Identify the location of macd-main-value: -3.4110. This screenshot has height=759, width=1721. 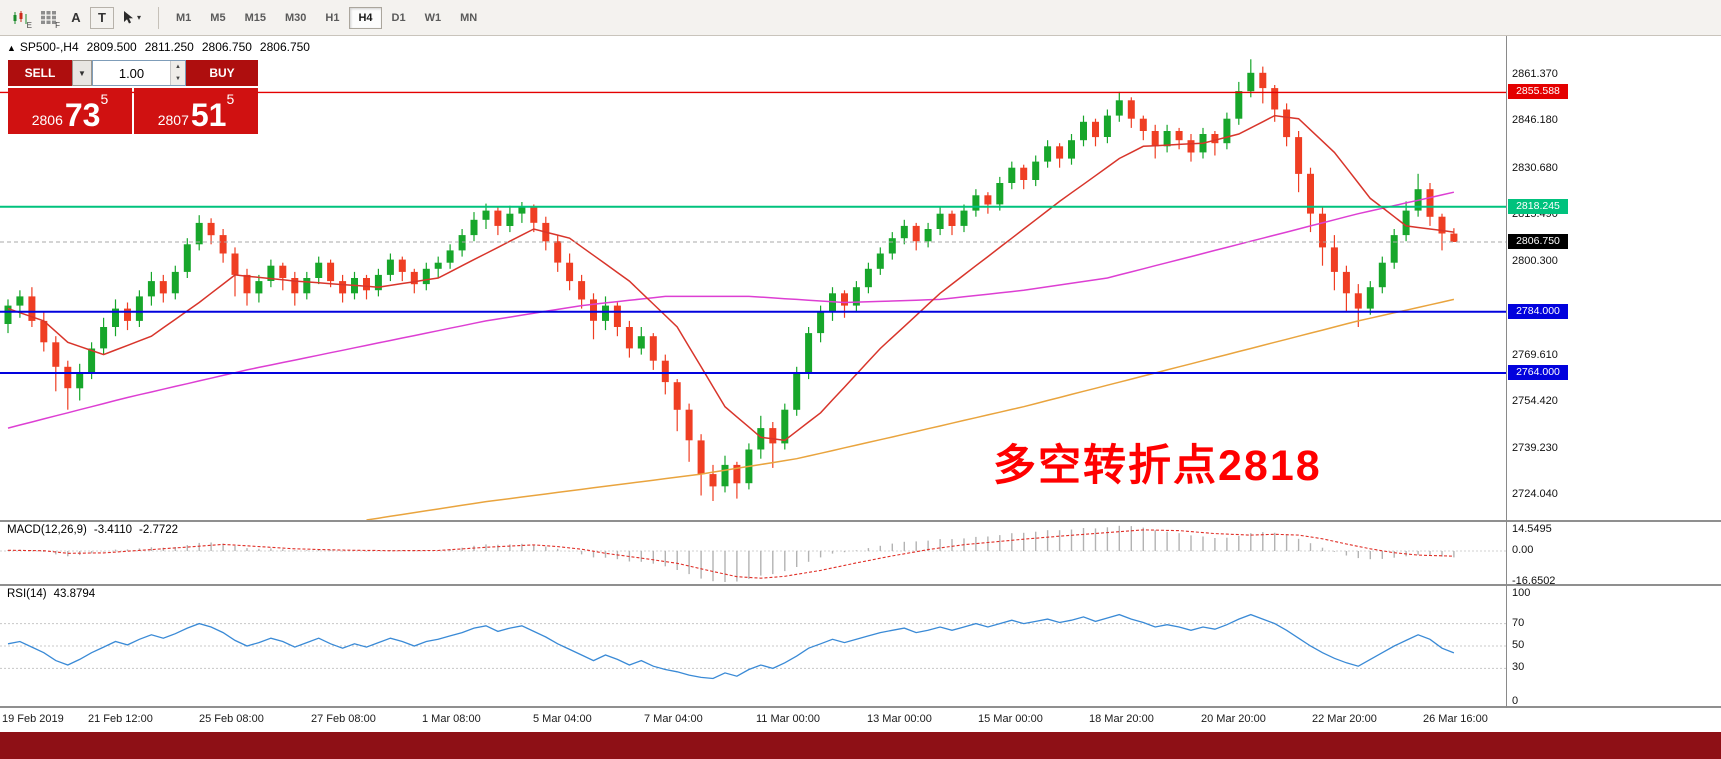
(113, 530).